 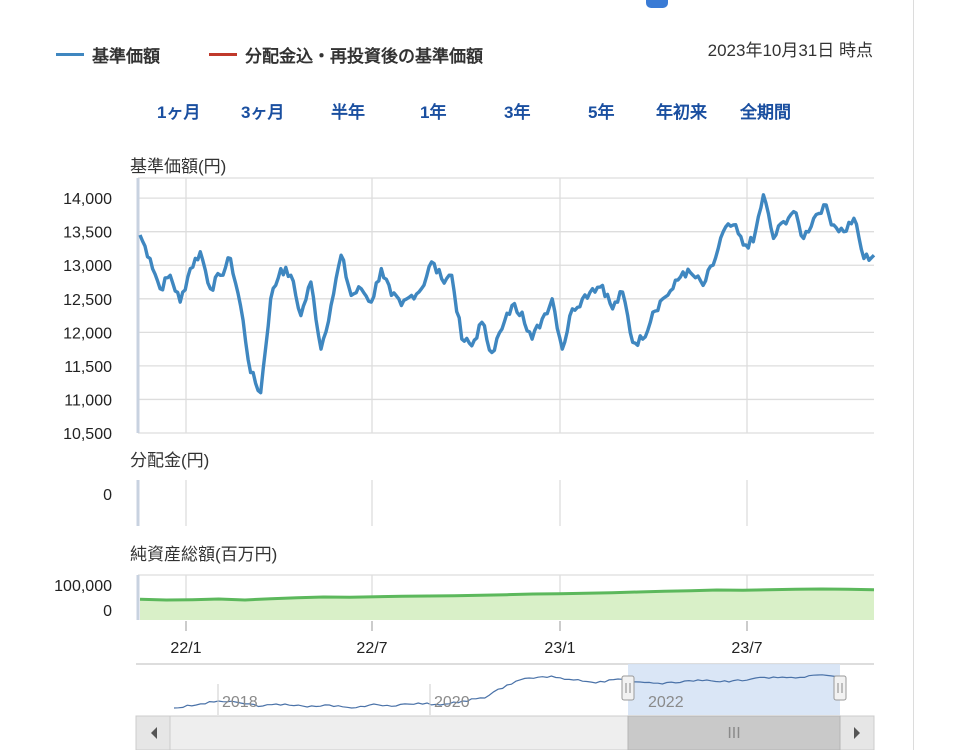 I want to click on range-button-ytd: 年初来, so click(x=681, y=110).